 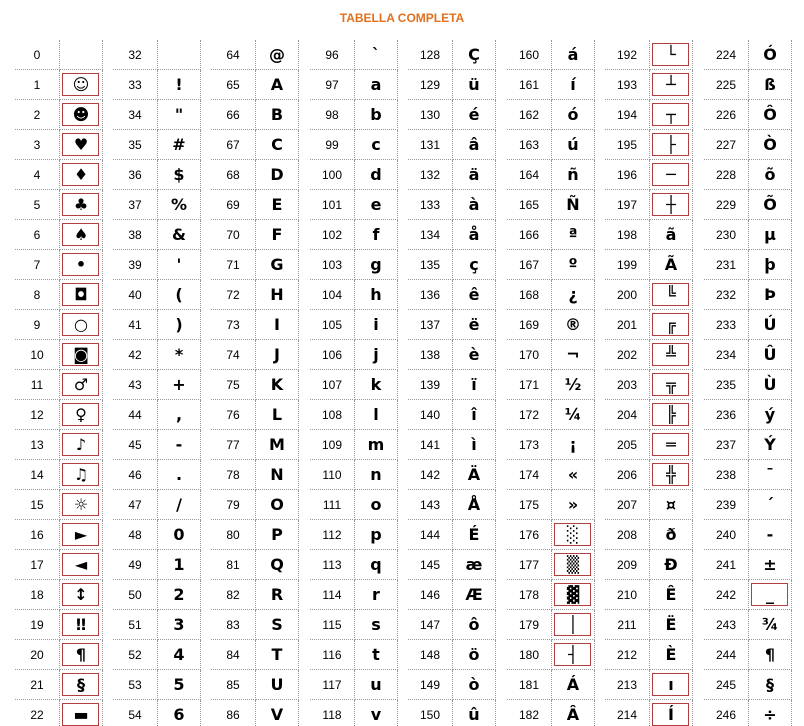 I want to click on char-cell: o, so click(x=376, y=505).